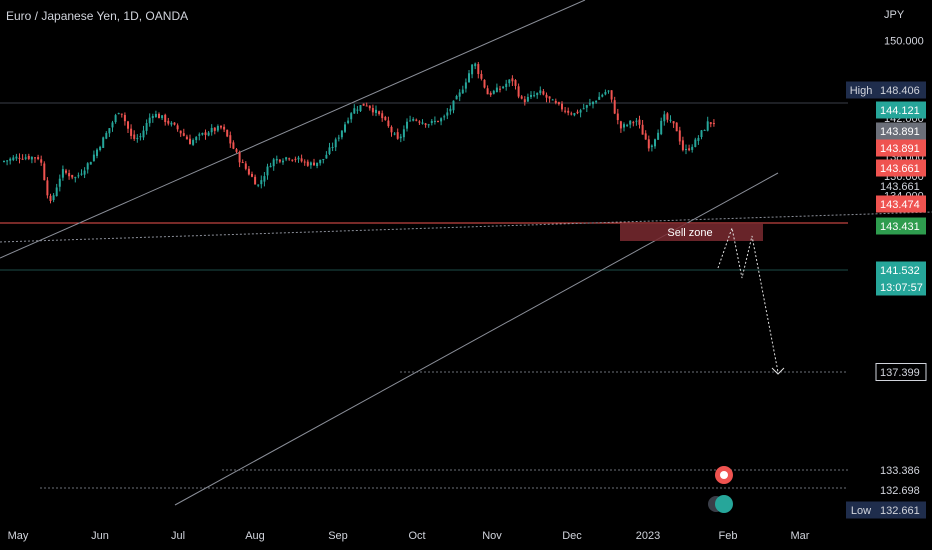  I want to click on price-tag-value: 143.661, so click(900, 169).